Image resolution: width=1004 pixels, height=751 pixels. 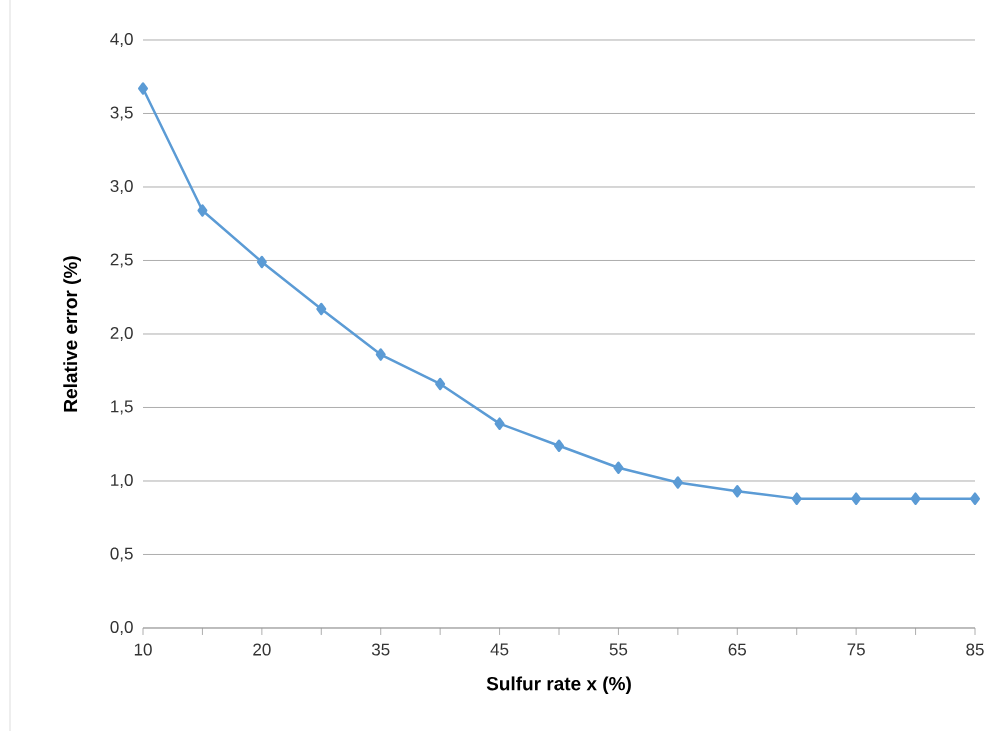 What do you see at coordinates (143, 649) in the screenshot?
I see `x-tick-label: 10` at bounding box center [143, 649].